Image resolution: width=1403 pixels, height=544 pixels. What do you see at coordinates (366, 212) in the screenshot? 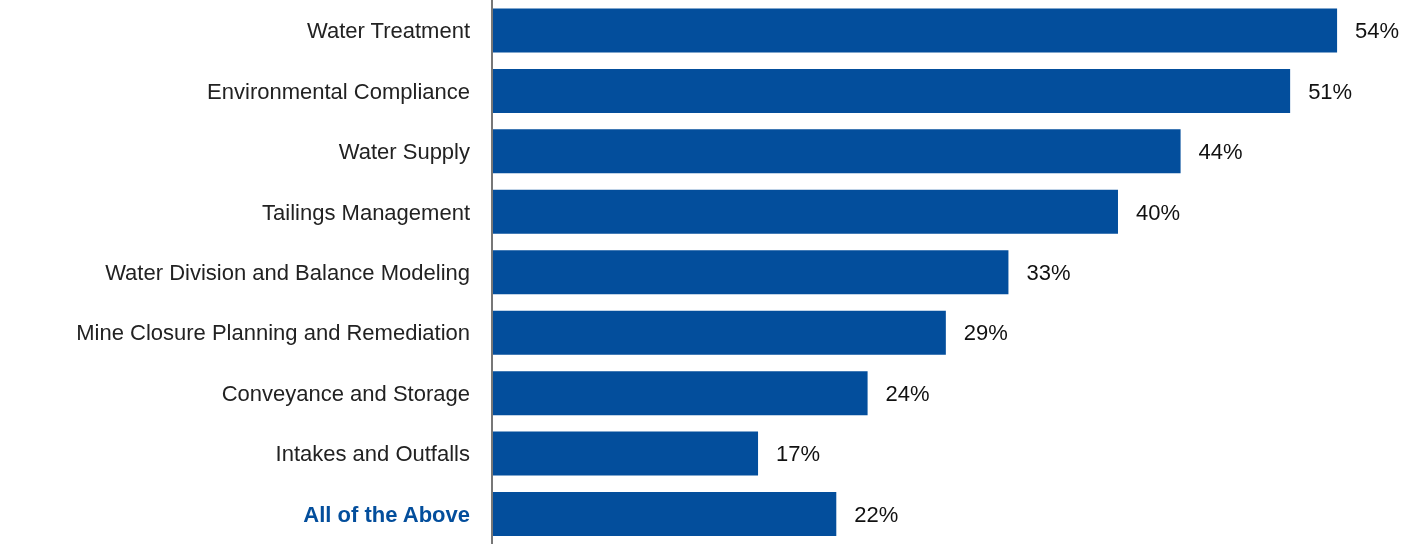
I see `y-tick-label: Tailings Management` at bounding box center [366, 212].